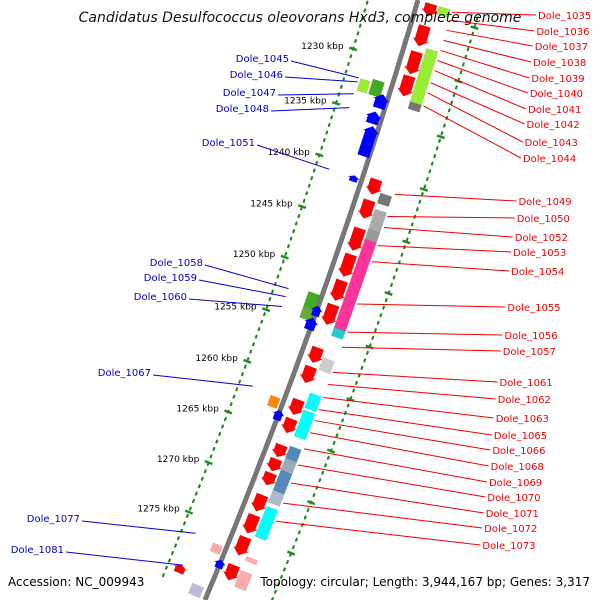  I want to click on left-label-leader, so click(324, 69).